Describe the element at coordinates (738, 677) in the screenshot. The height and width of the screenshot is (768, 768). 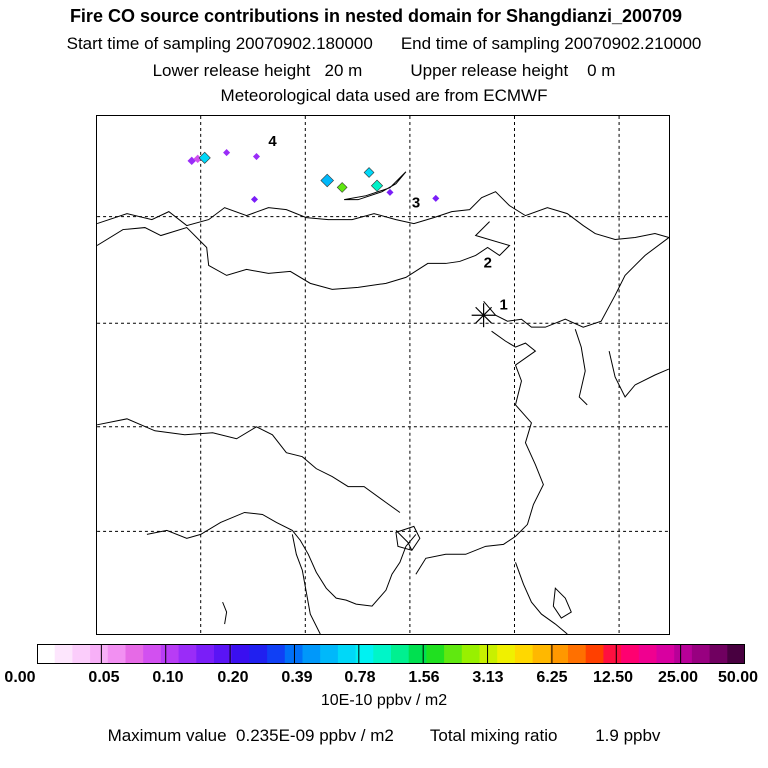
I see `tick-label: 50.00` at that location.